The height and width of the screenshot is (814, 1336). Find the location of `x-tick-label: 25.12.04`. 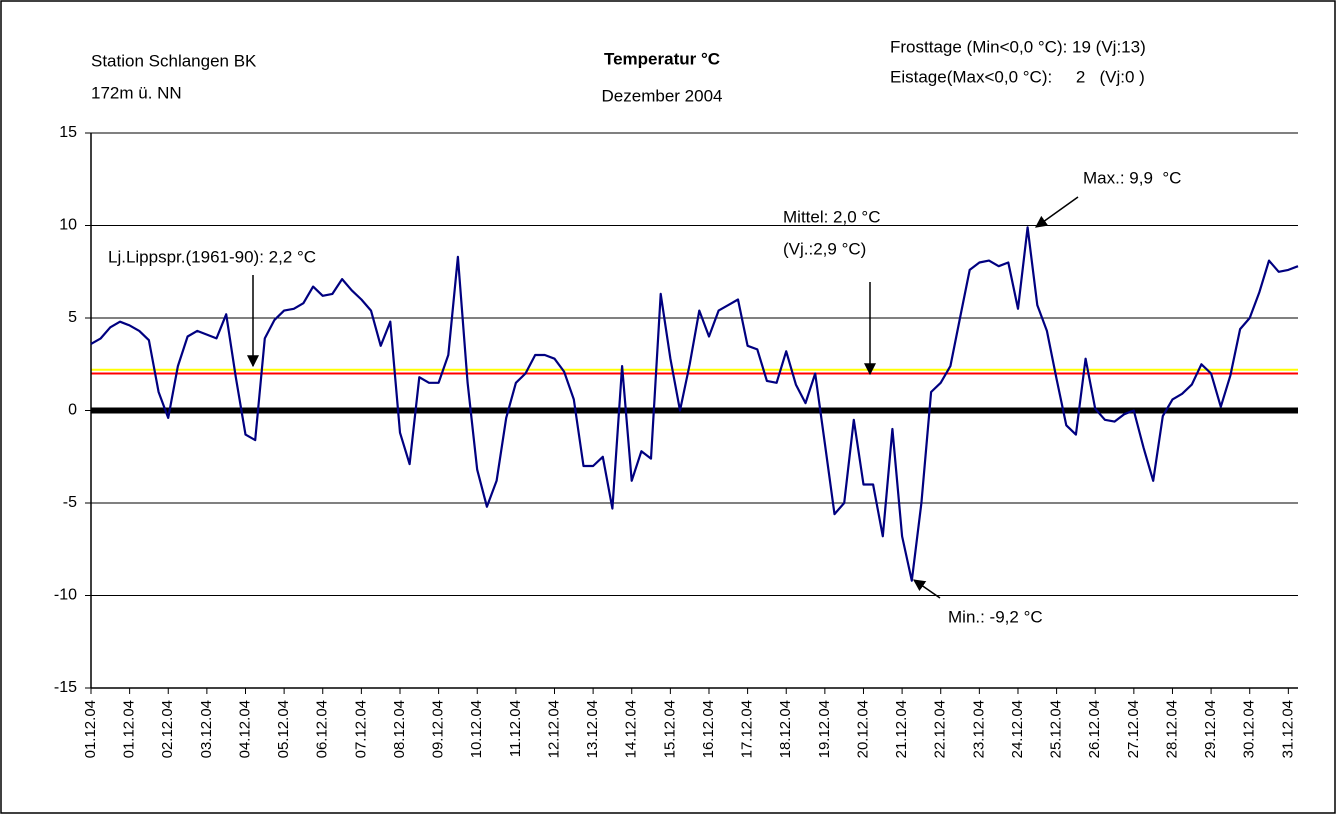

x-tick-label: 25.12.04 is located at coordinates (1056, 729).